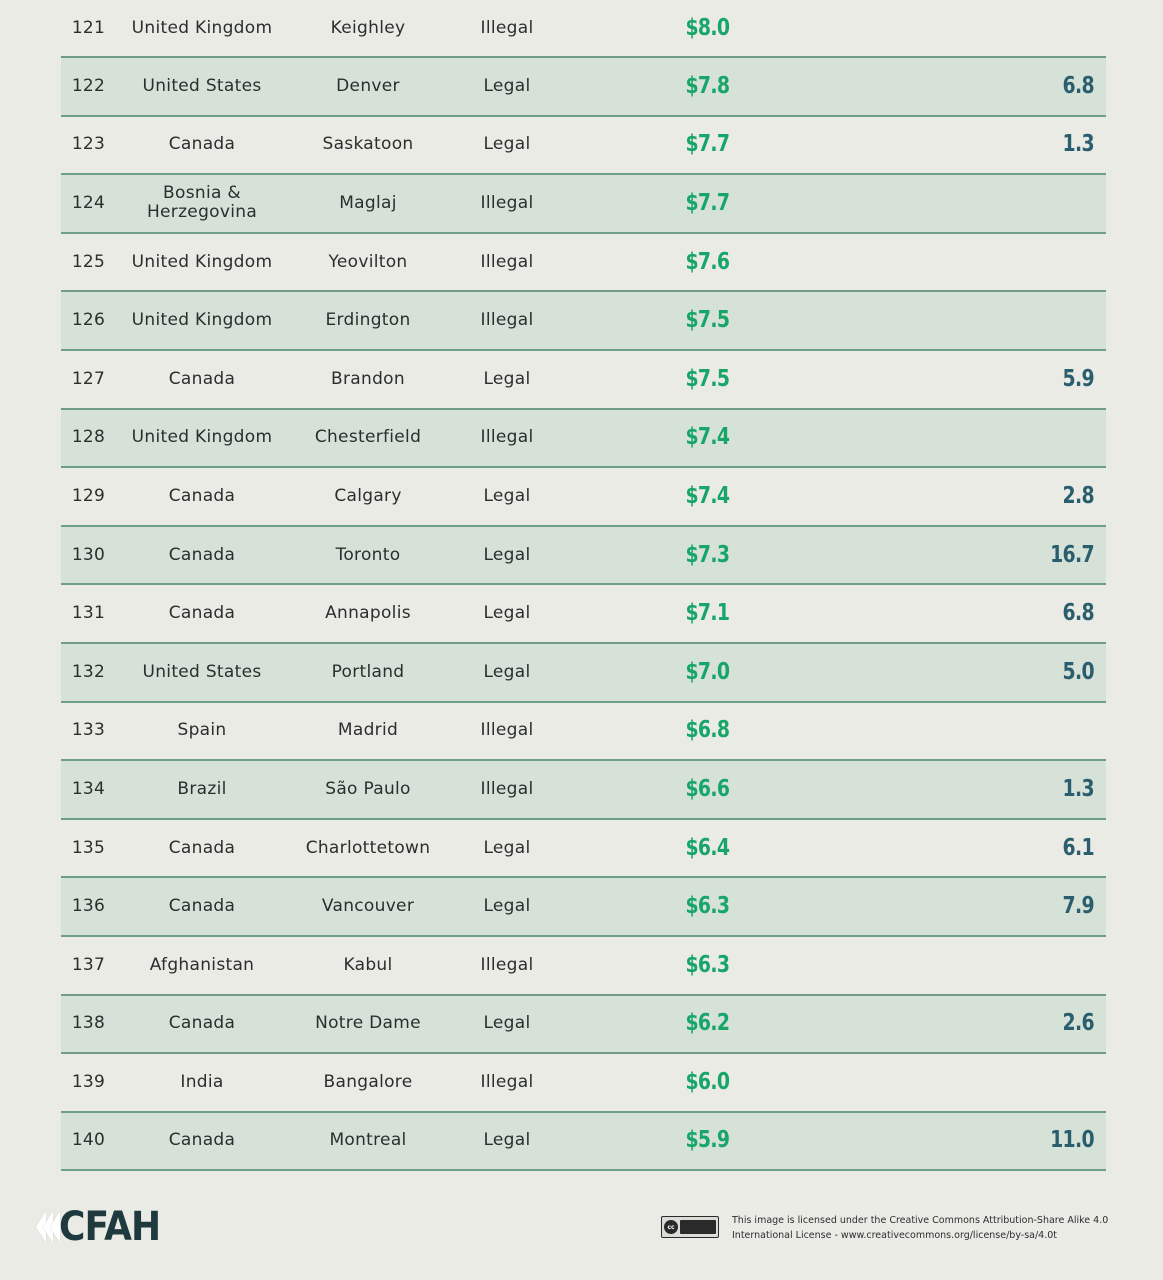 This screenshot has width=1163, height=1280. What do you see at coordinates (1078, 671) in the screenshot?
I see `extra-value-cell: 5.0` at bounding box center [1078, 671].